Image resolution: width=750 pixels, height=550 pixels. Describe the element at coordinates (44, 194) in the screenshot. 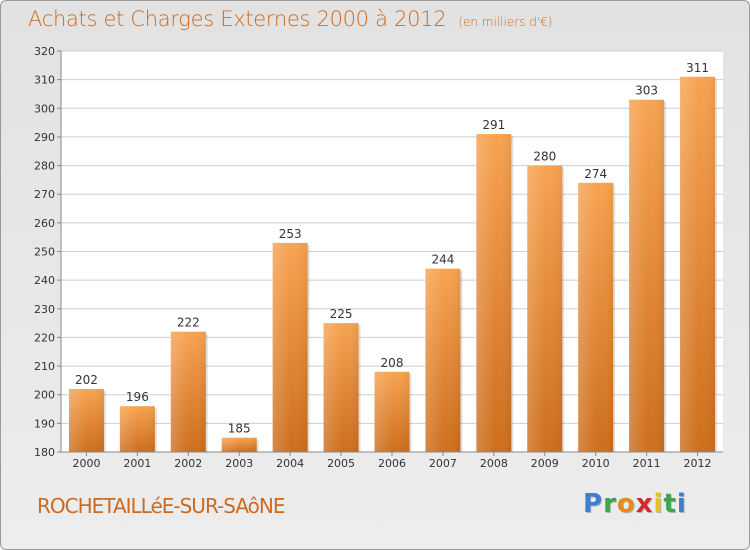

I see `y-tick-label: 270` at that location.